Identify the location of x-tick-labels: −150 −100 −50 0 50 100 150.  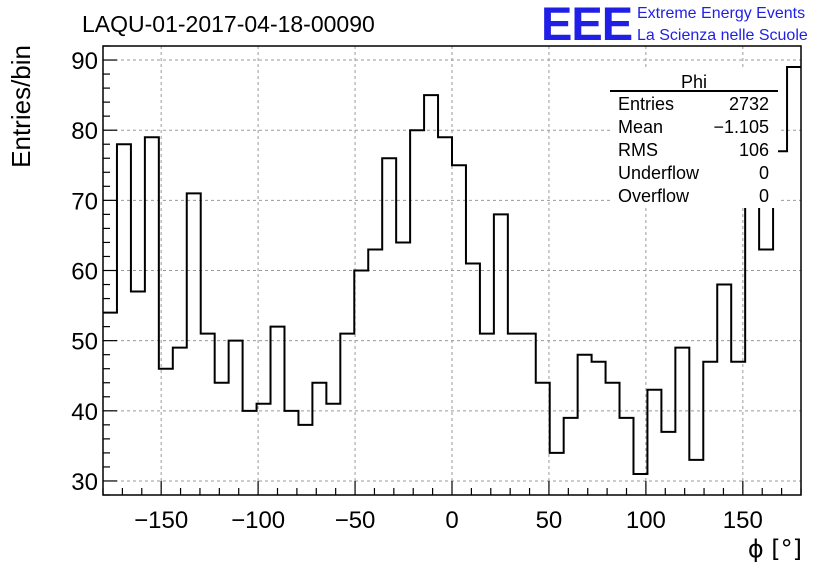
(448, 520).